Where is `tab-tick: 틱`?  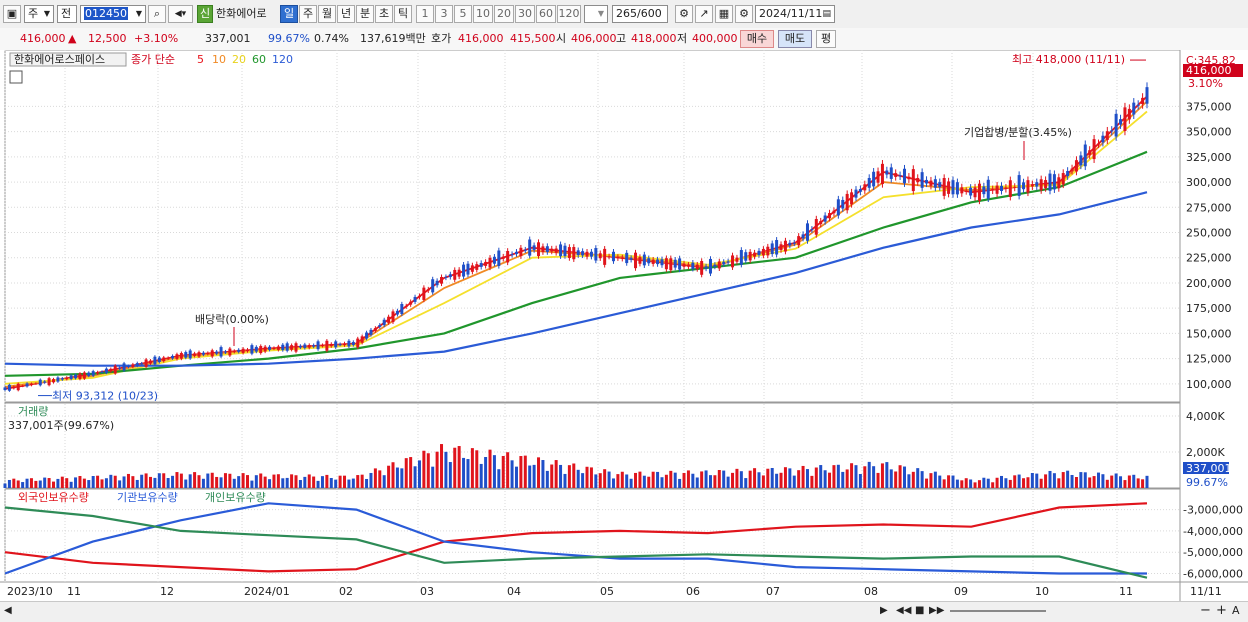 tab-tick: 틱 is located at coordinates (403, 14).